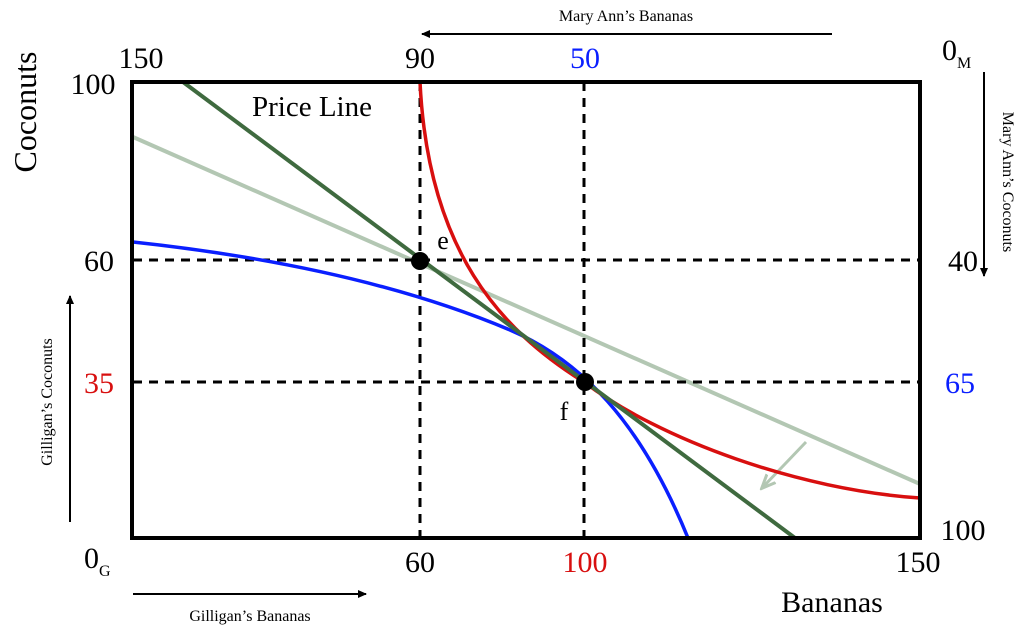 The height and width of the screenshot is (640, 1024). I want to click on origin-gilligan: 0G, so click(97, 561).